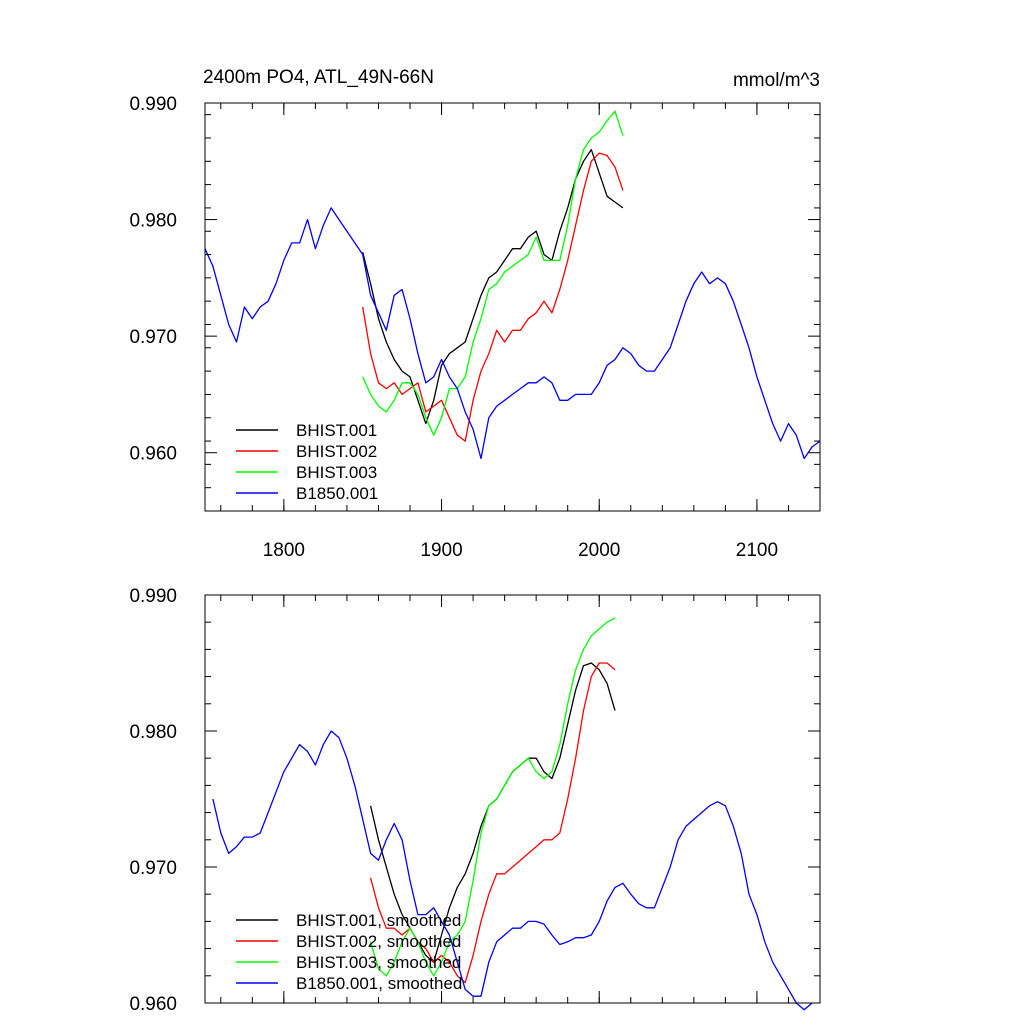  I want to click on legend-label: BHIST.001, so click(336, 430).